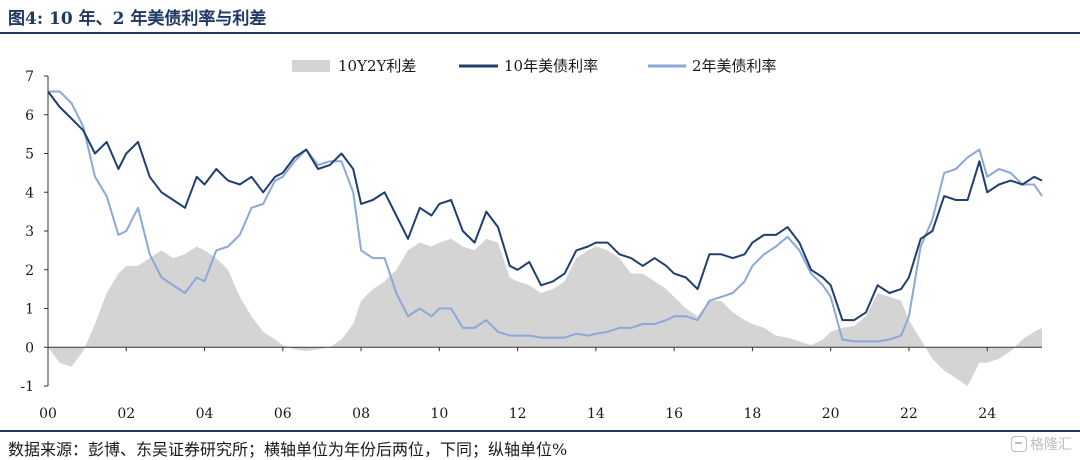  What do you see at coordinates (29, 77) in the screenshot?
I see `y-tick-label: 7` at bounding box center [29, 77].